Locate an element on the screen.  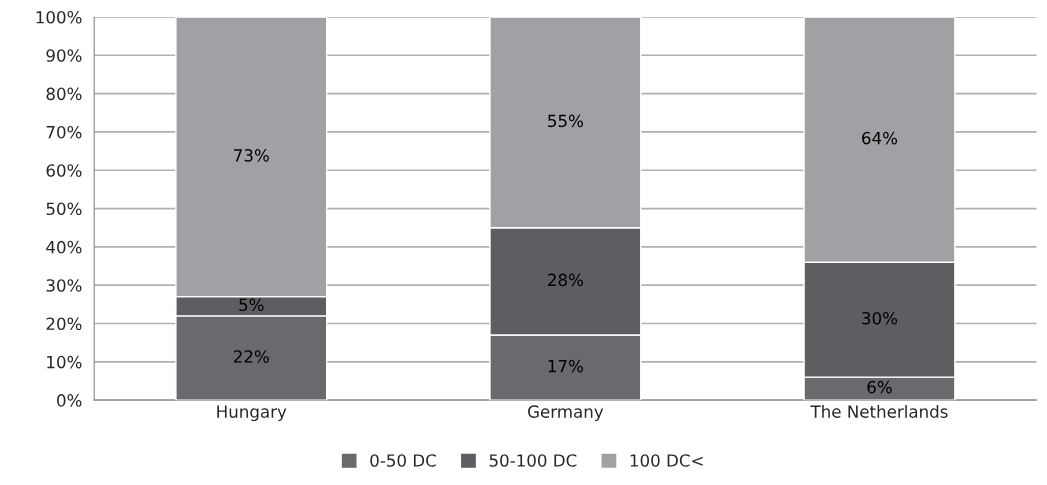
y-tick-label: 90% is located at coordinates (64, 55).